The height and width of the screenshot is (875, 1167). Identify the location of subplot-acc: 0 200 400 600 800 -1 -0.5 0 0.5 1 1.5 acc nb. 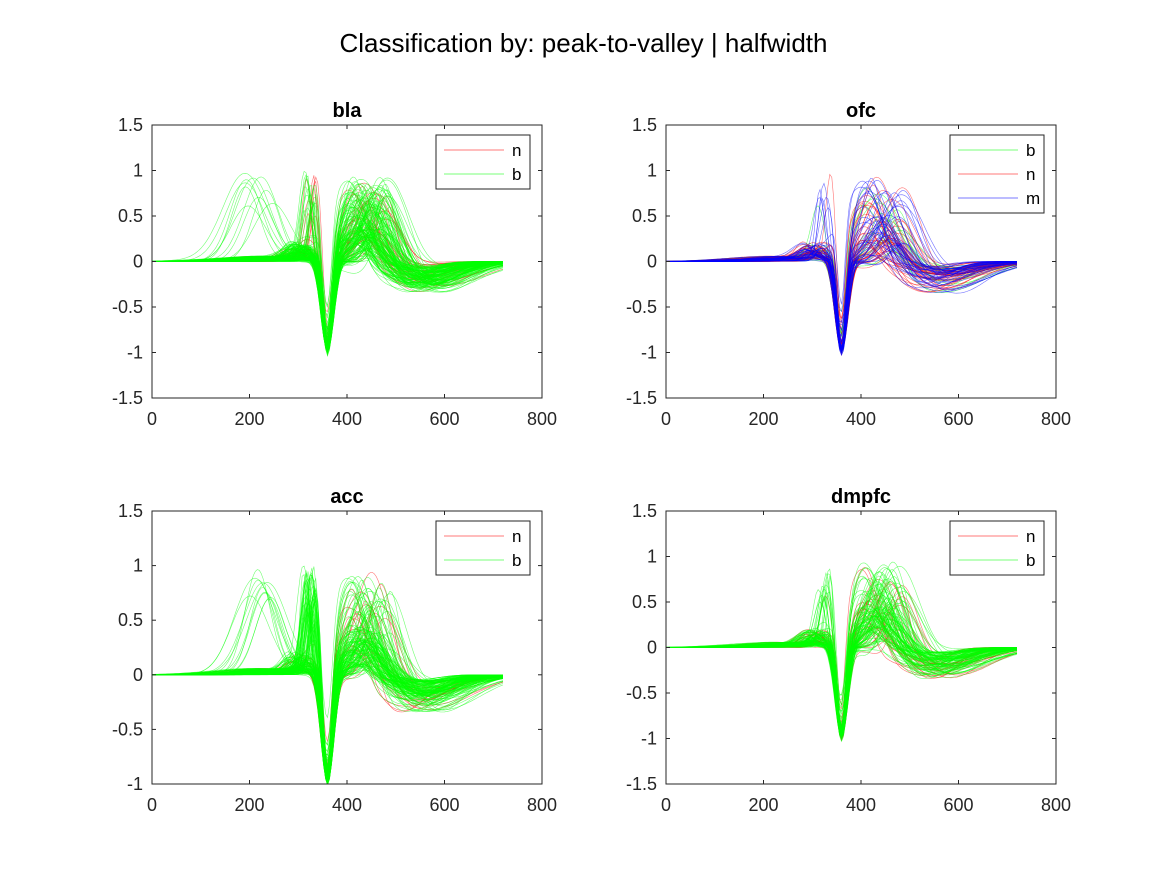
(334, 650).